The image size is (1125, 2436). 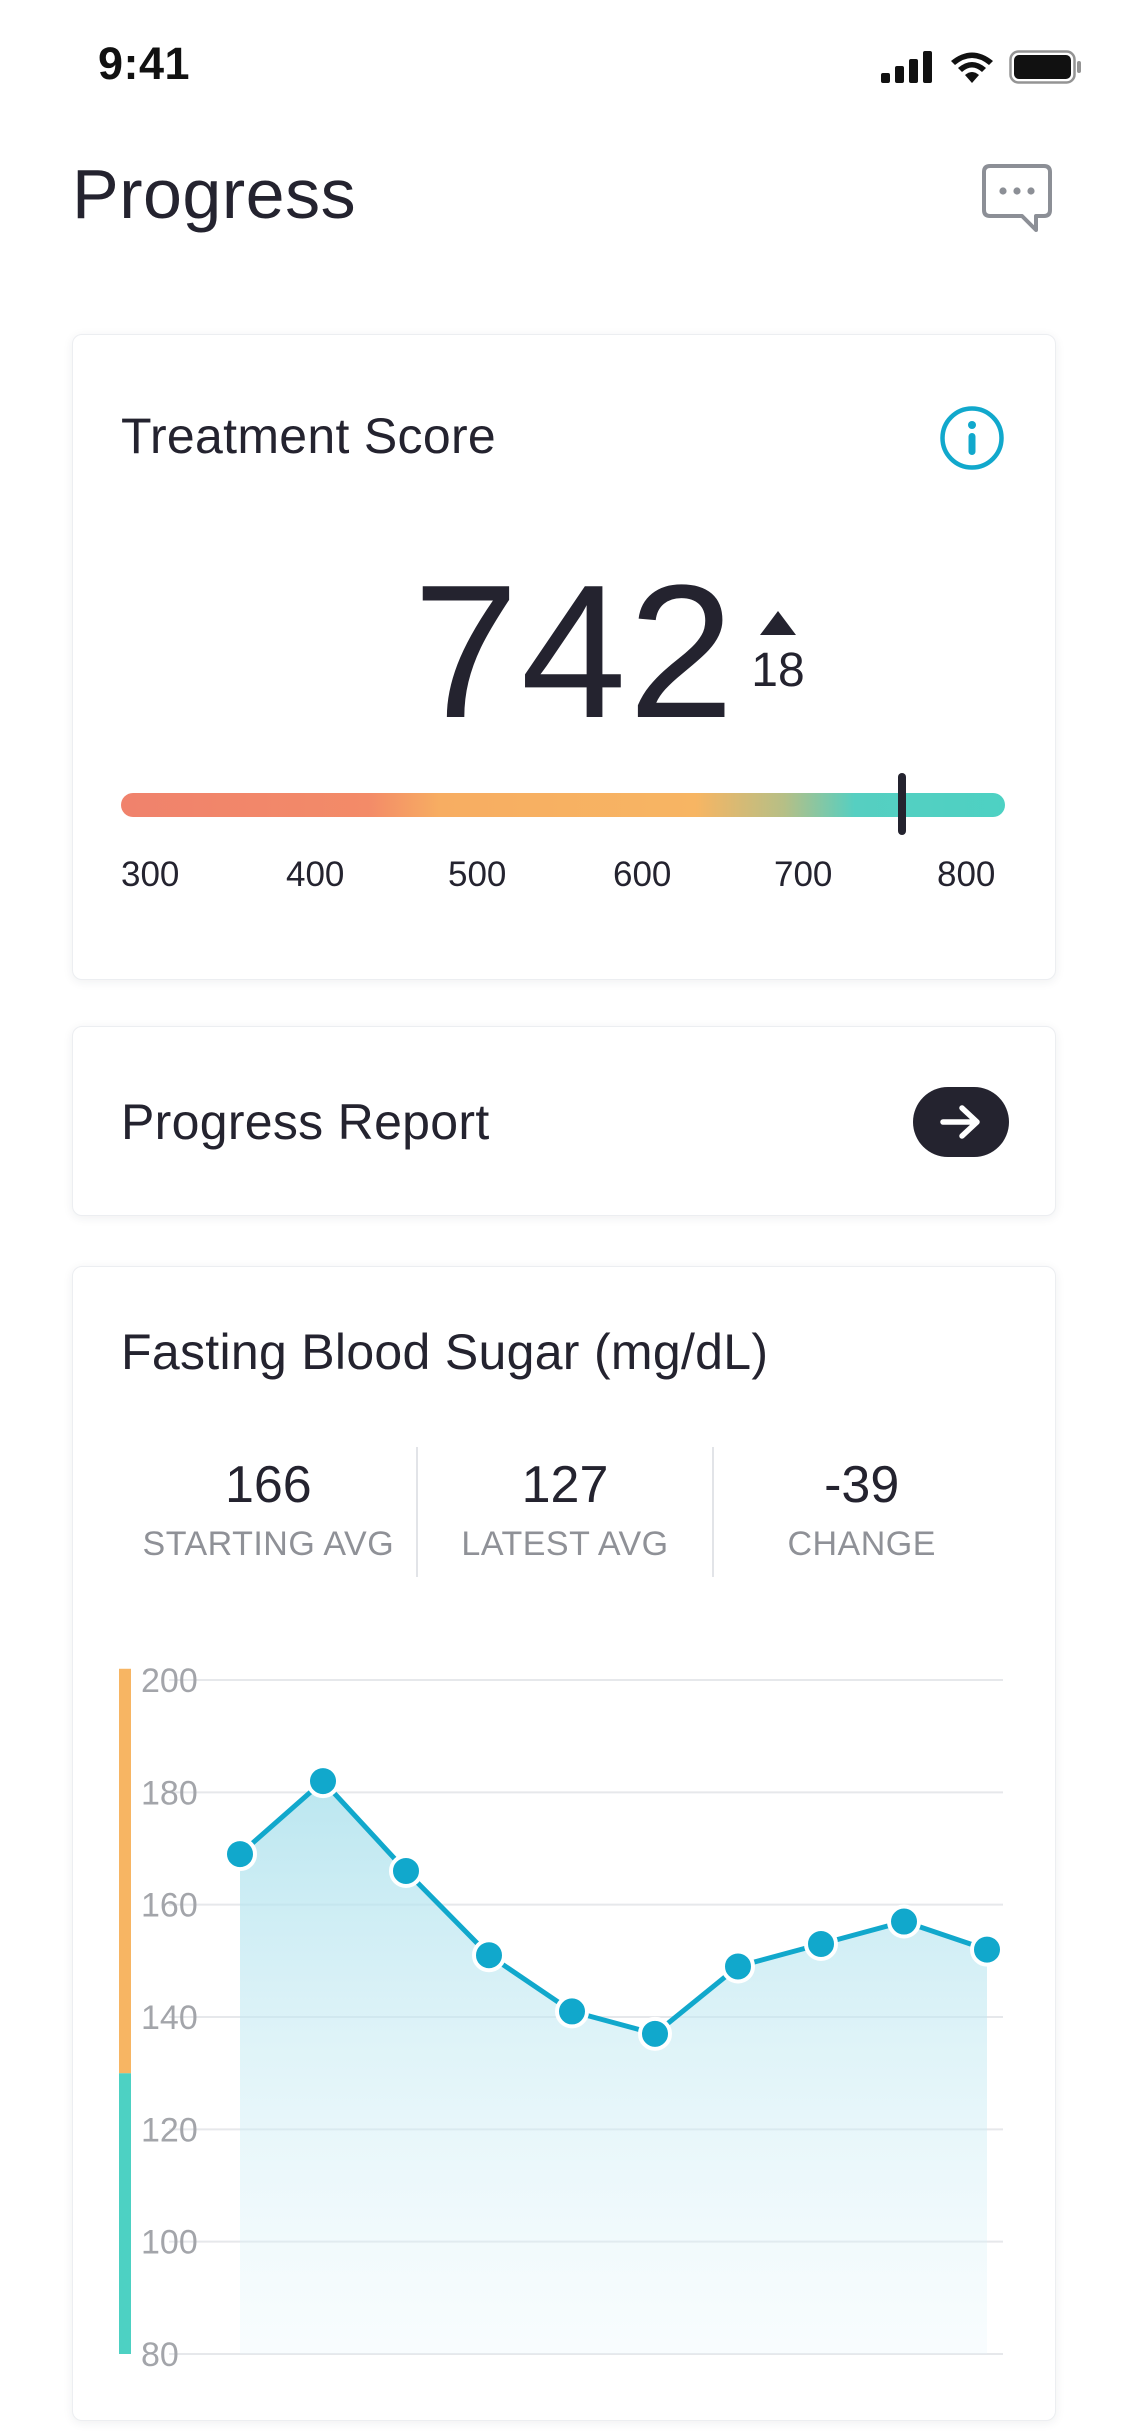 What do you see at coordinates (160, 2355) in the screenshot?
I see `y-tick-label: 80` at bounding box center [160, 2355].